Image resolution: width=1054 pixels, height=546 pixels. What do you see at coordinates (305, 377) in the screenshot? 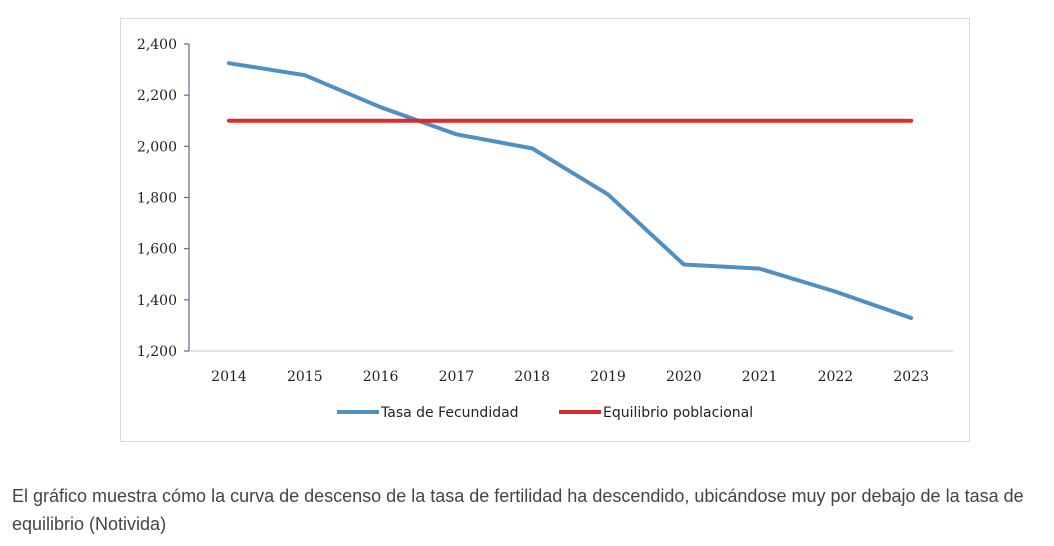
I see `x-tick-label: 2015` at bounding box center [305, 377].